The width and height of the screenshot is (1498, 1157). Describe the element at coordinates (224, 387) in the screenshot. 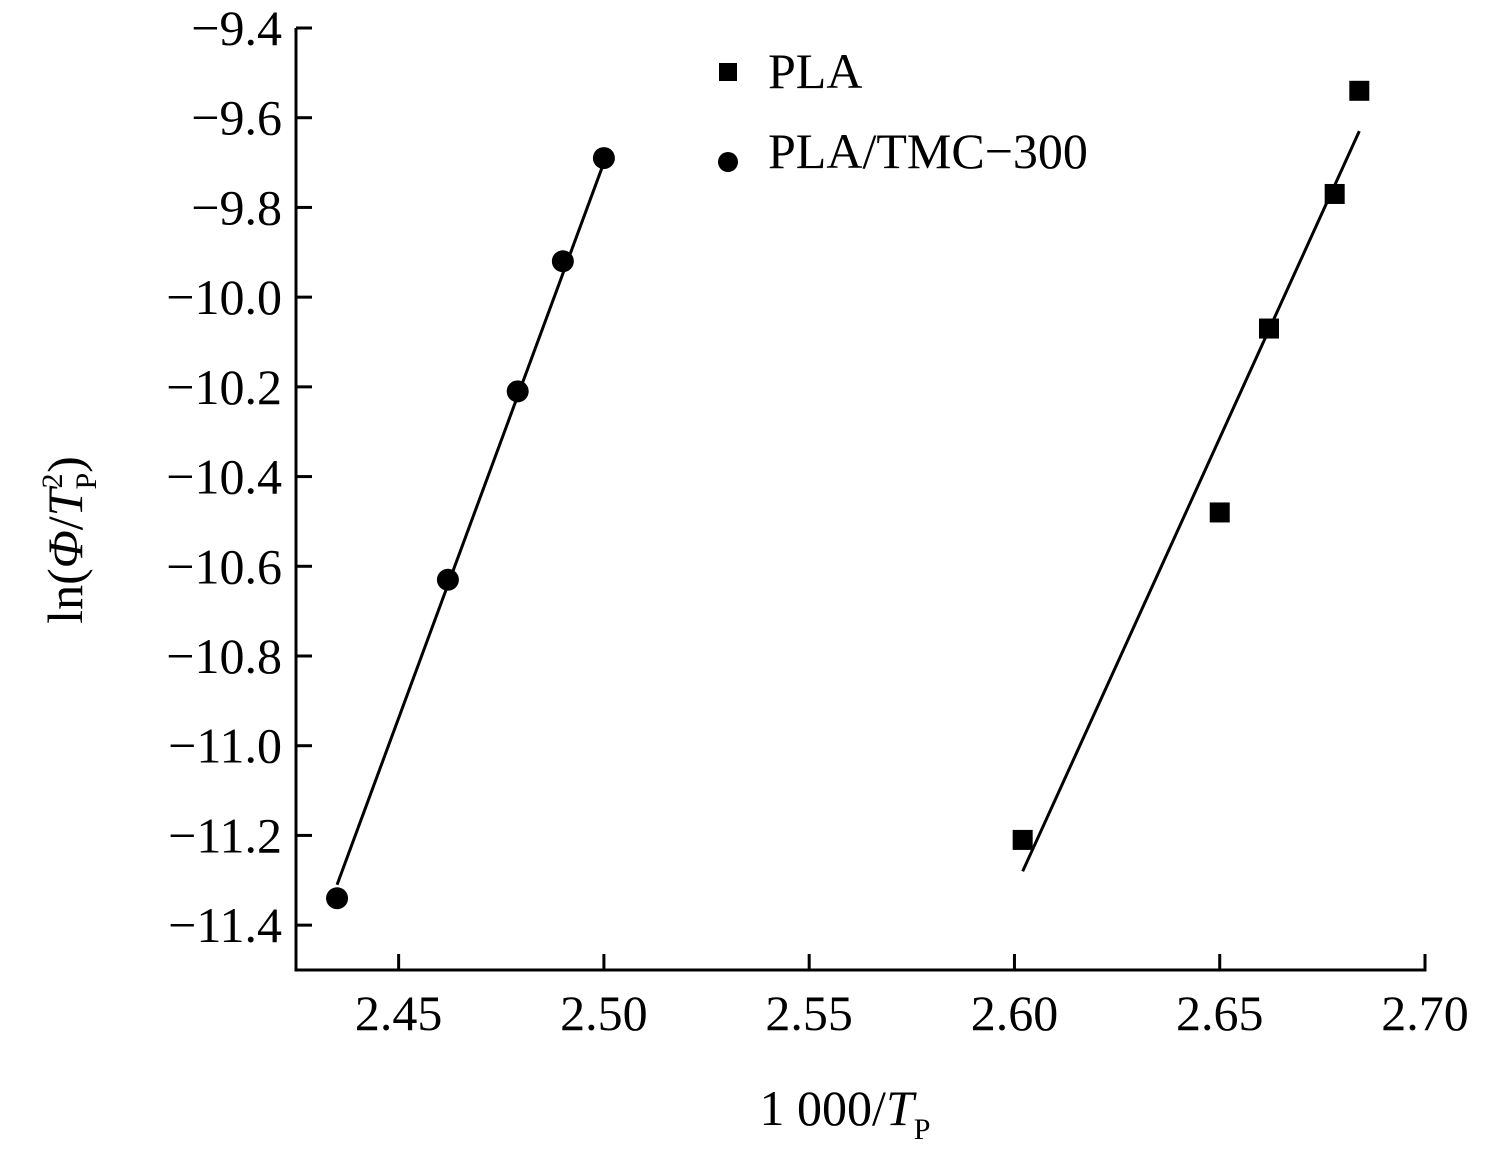

I see `y-tick-label: −10.2` at that location.